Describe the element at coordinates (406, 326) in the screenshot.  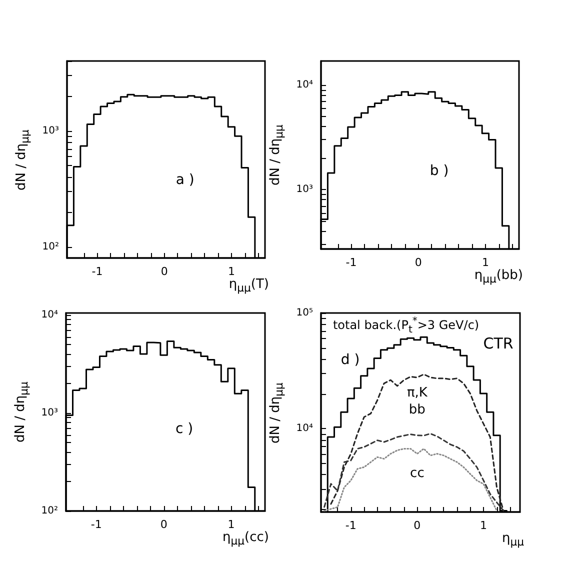
I see `annotation: total back.(P$_{t}$$^{*}$>3 GeV/c)` at that location.